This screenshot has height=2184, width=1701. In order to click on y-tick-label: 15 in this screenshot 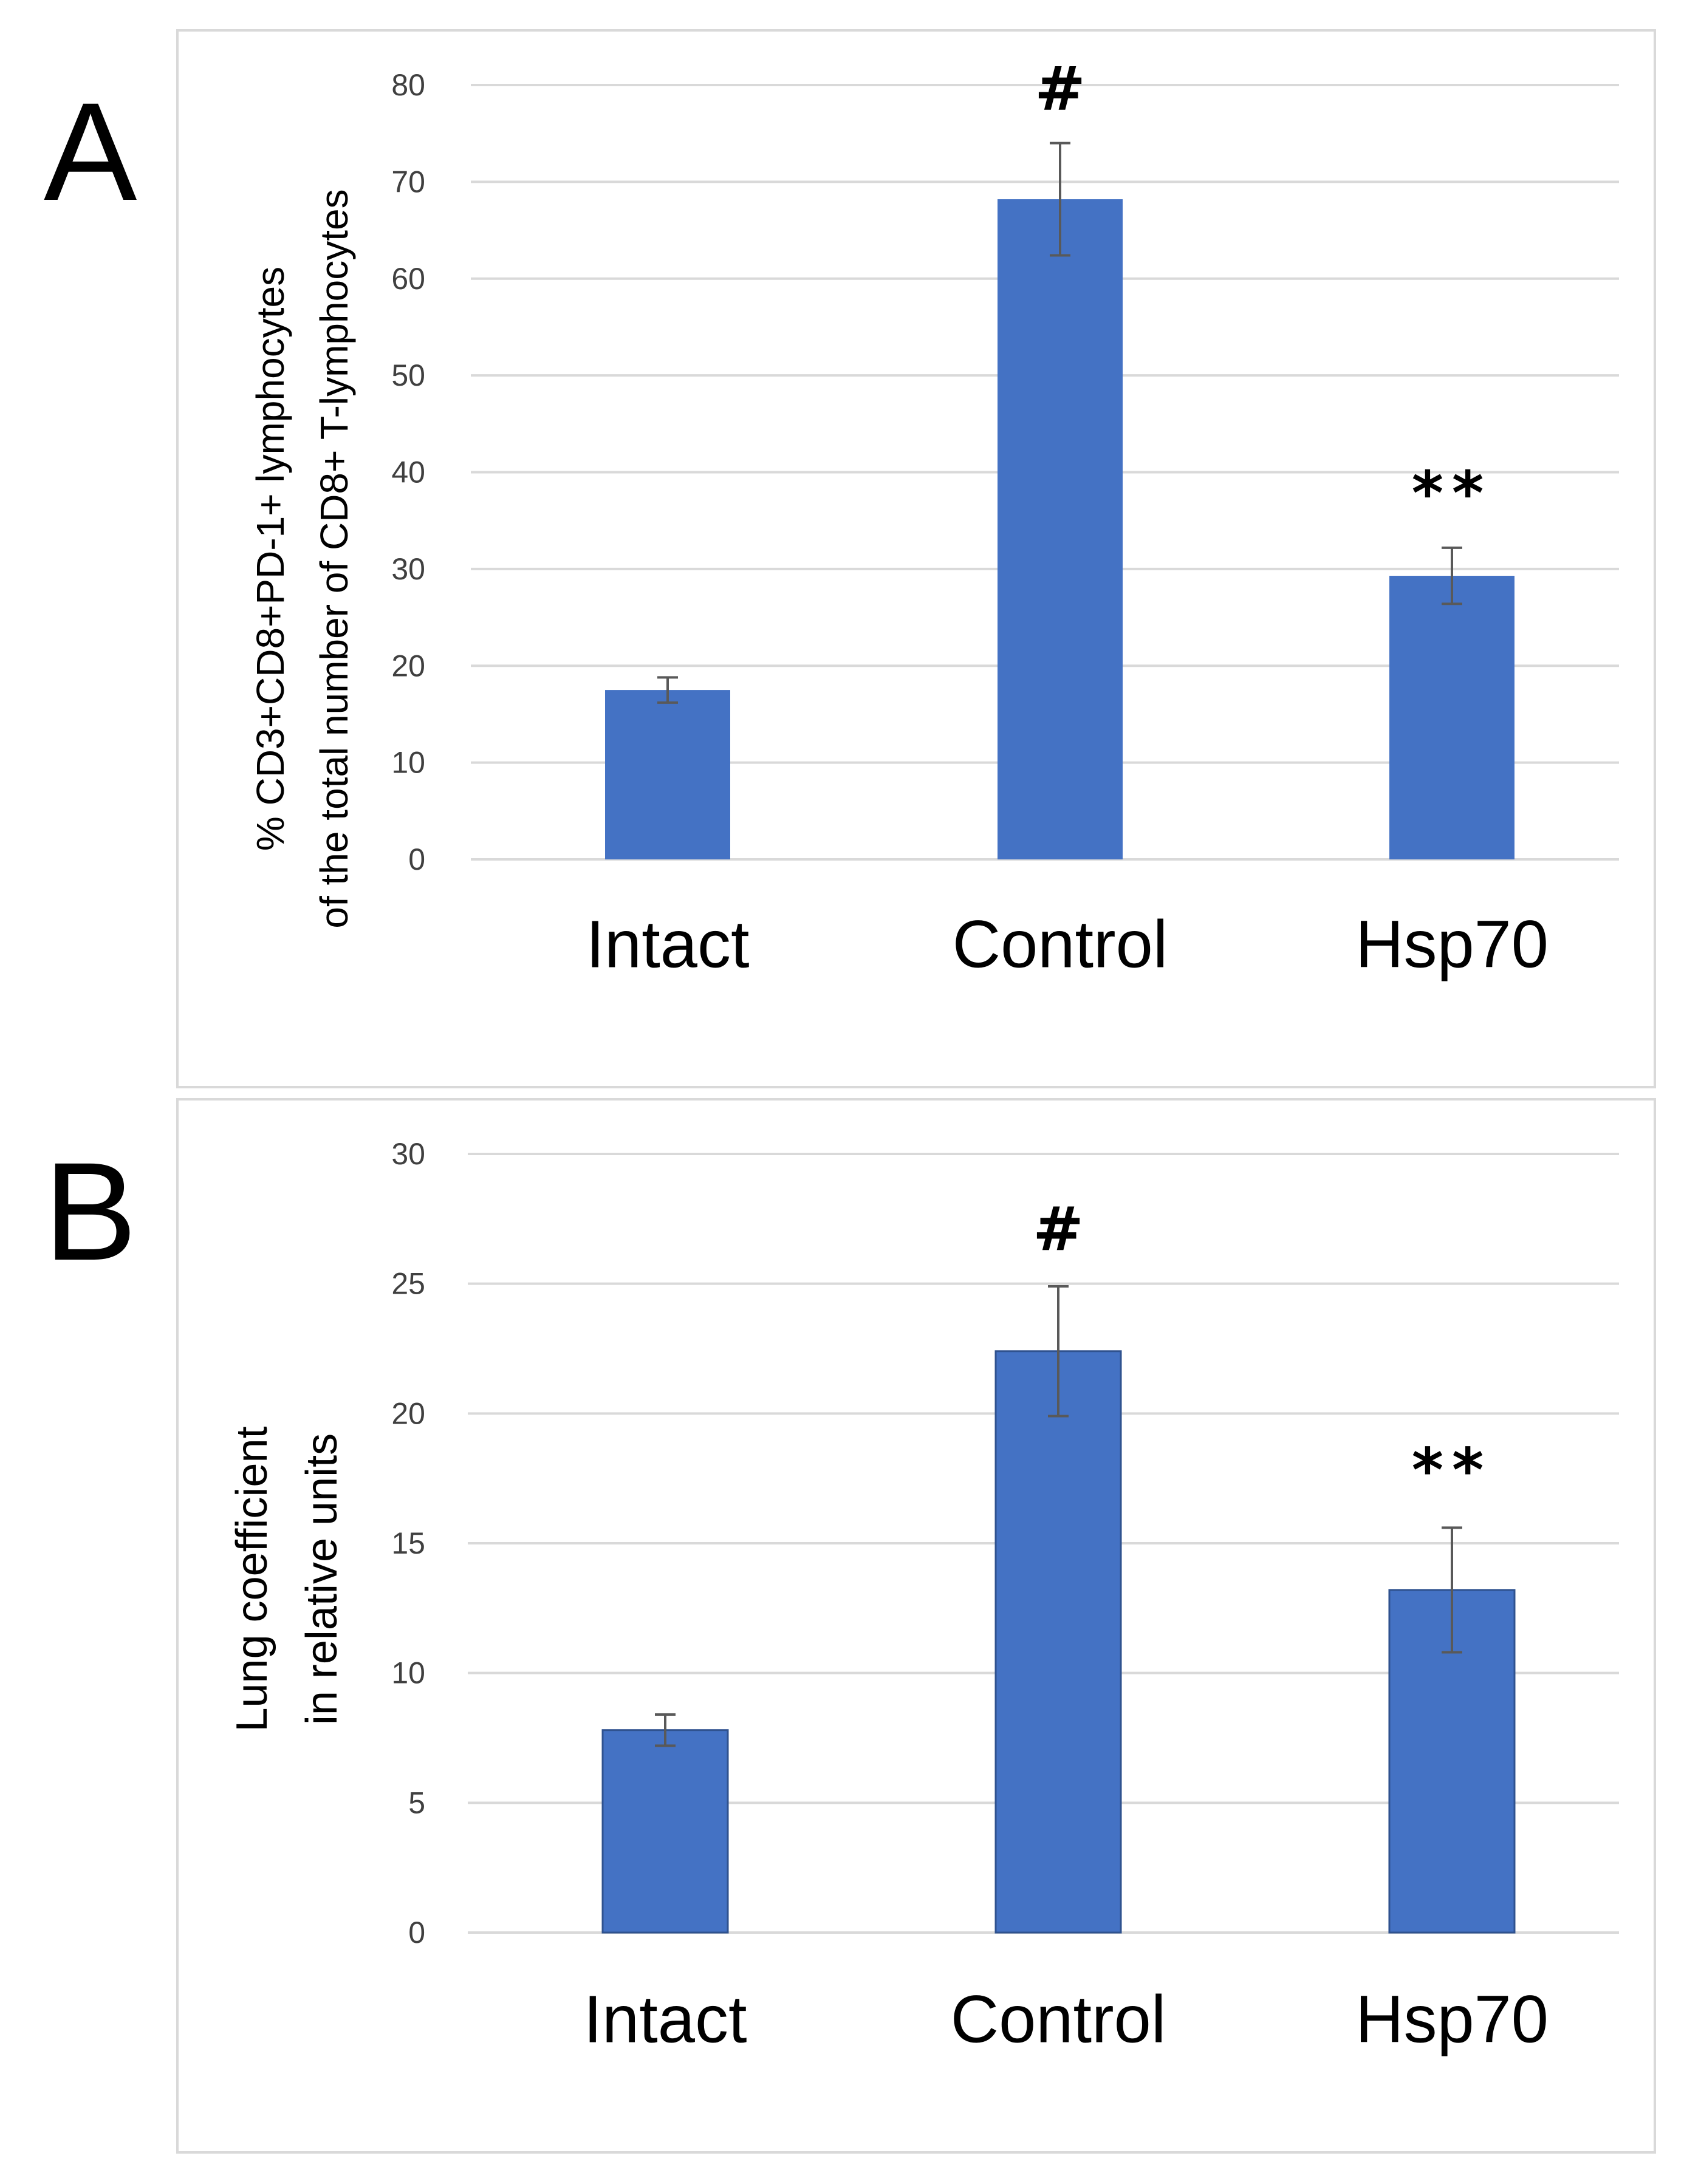, I will do `click(408, 1543)`.